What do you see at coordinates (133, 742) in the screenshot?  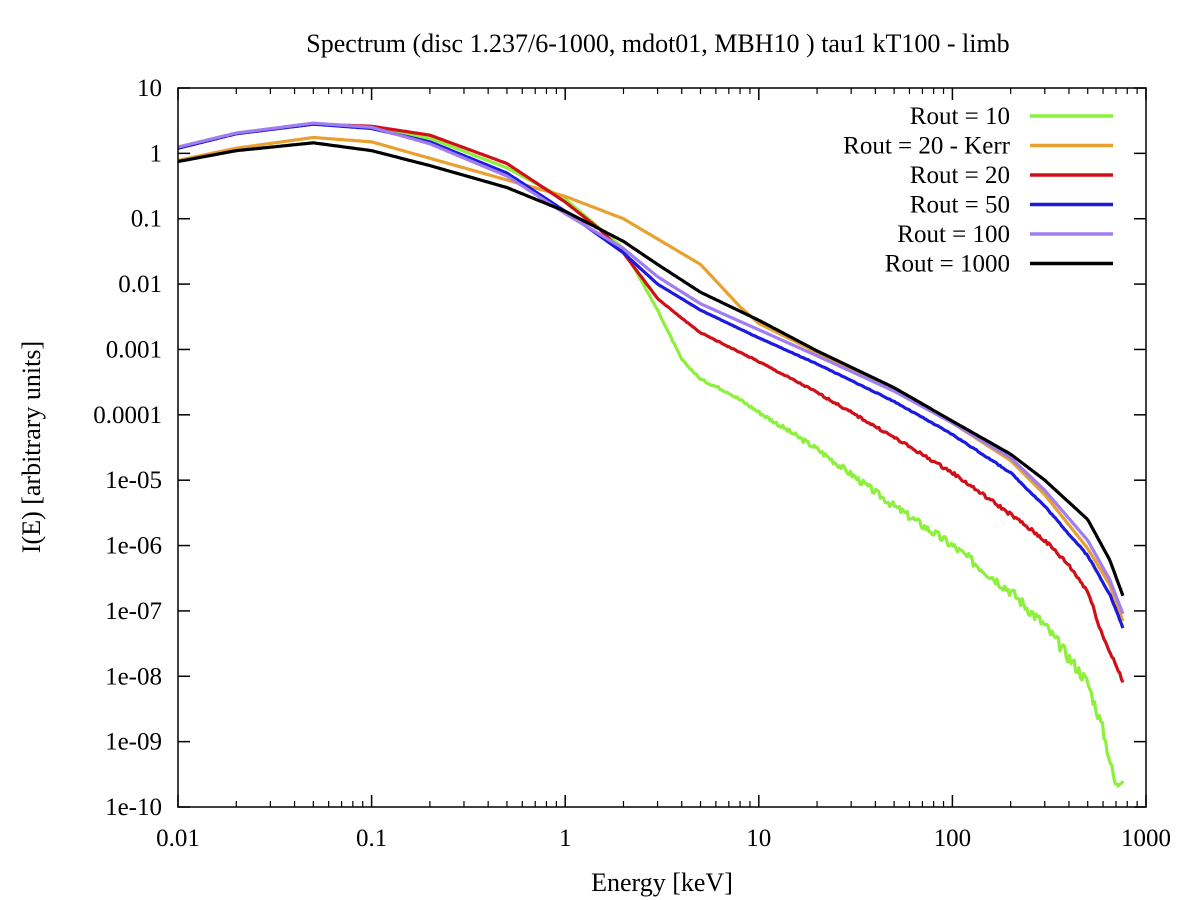 I see `y-tick-label: 1e-09` at bounding box center [133, 742].